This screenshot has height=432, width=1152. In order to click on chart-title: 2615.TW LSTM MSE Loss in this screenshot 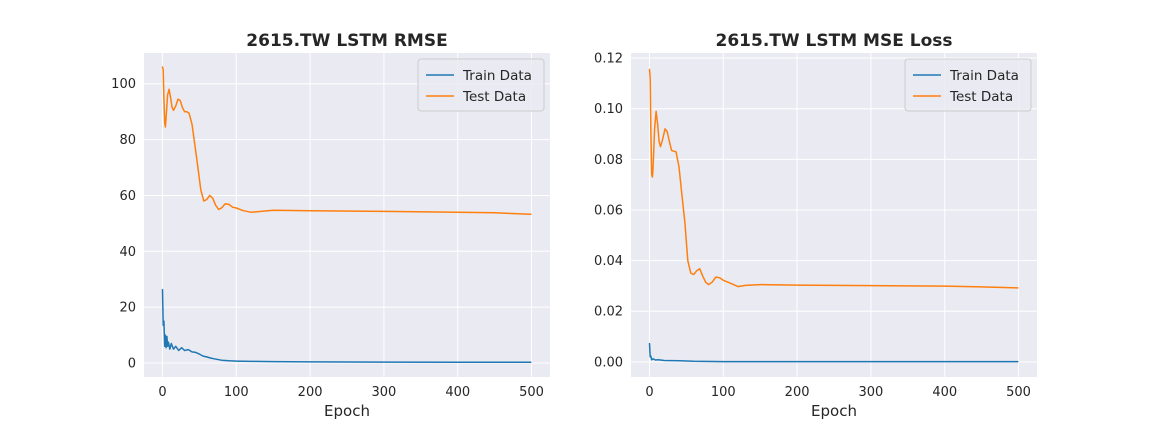, I will do `click(834, 41)`.